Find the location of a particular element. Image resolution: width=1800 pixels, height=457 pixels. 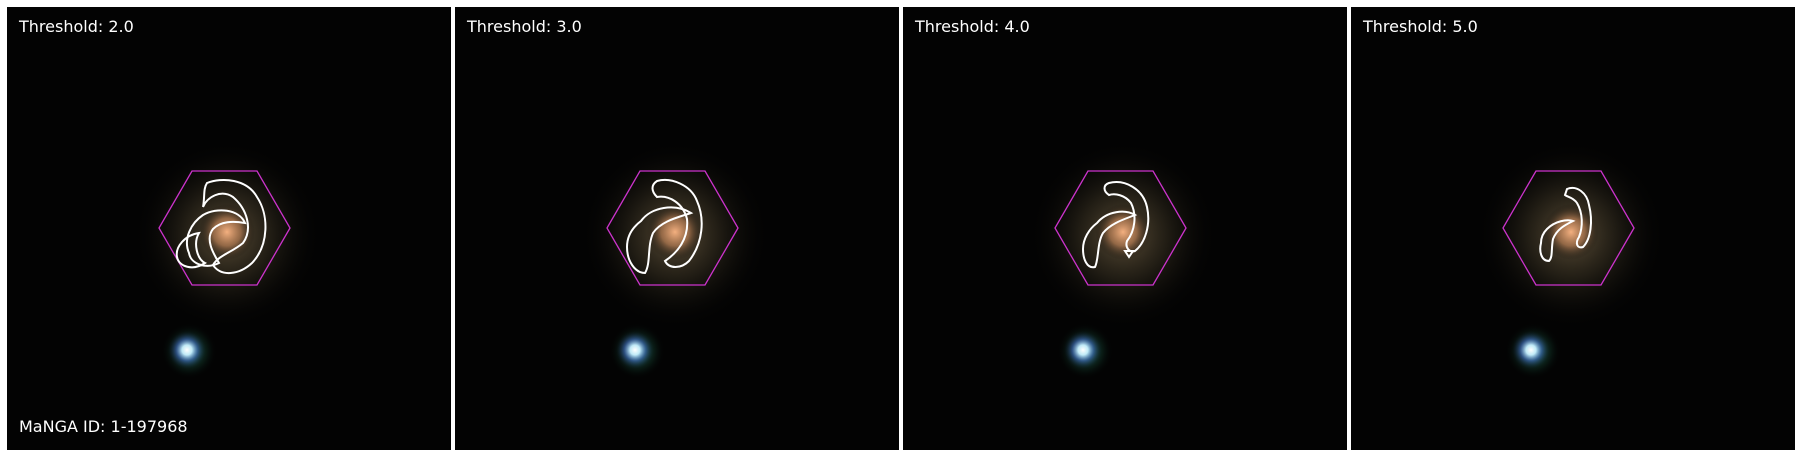

threshold-label: Threshold: 2.0 is located at coordinates (76, 26).